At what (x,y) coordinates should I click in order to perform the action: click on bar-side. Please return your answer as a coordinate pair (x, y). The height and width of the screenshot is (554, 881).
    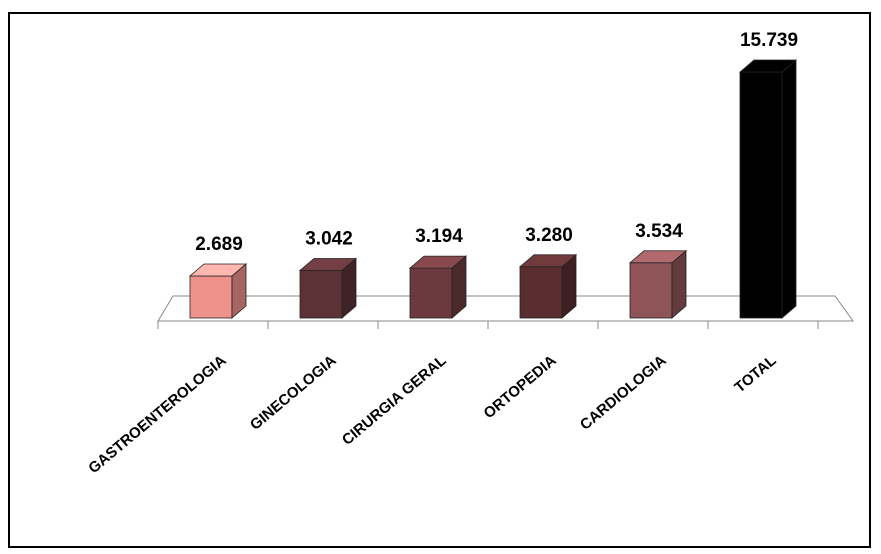
    Looking at the image, I should click on (789, 189).